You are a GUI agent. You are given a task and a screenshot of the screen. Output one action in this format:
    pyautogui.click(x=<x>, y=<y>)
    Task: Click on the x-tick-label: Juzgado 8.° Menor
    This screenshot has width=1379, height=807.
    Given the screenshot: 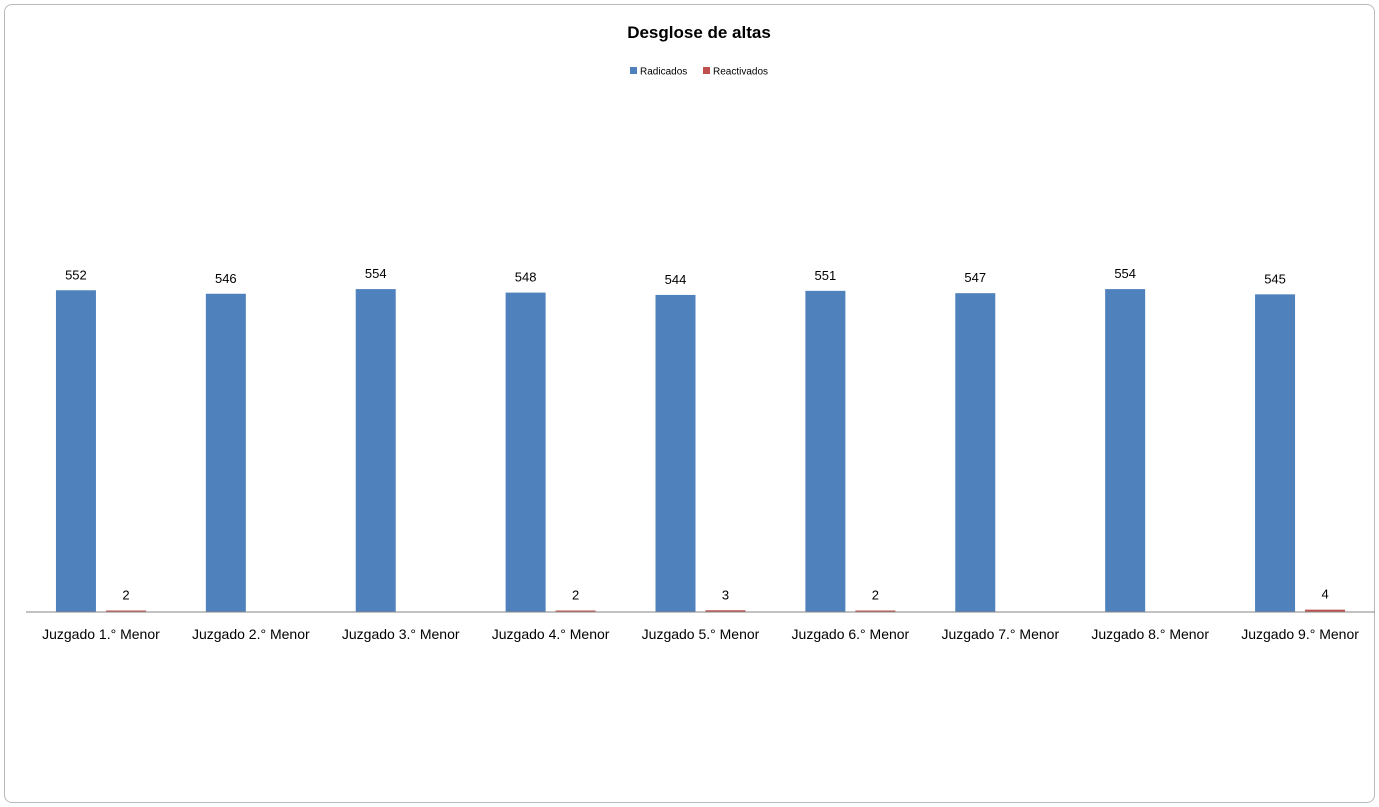 What is the action you would take?
    pyautogui.click(x=1150, y=634)
    